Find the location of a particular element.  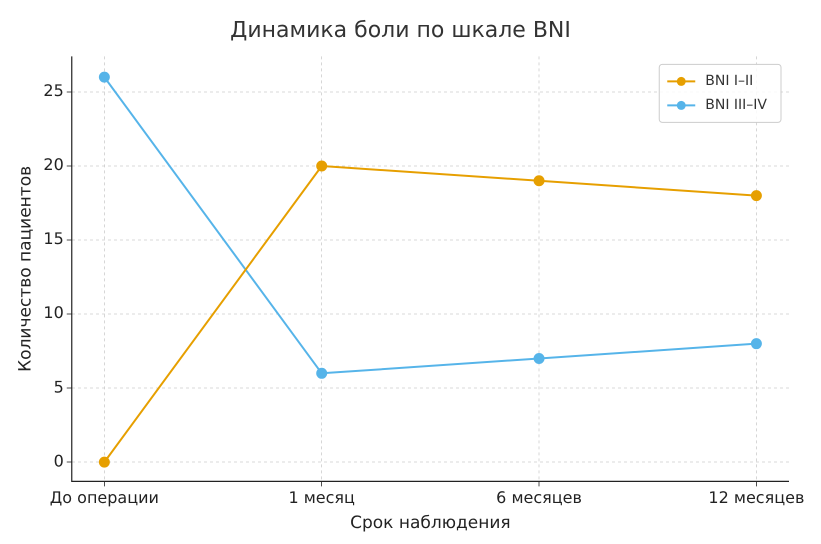

y-tick-label: 15 is located at coordinates (53, 238).